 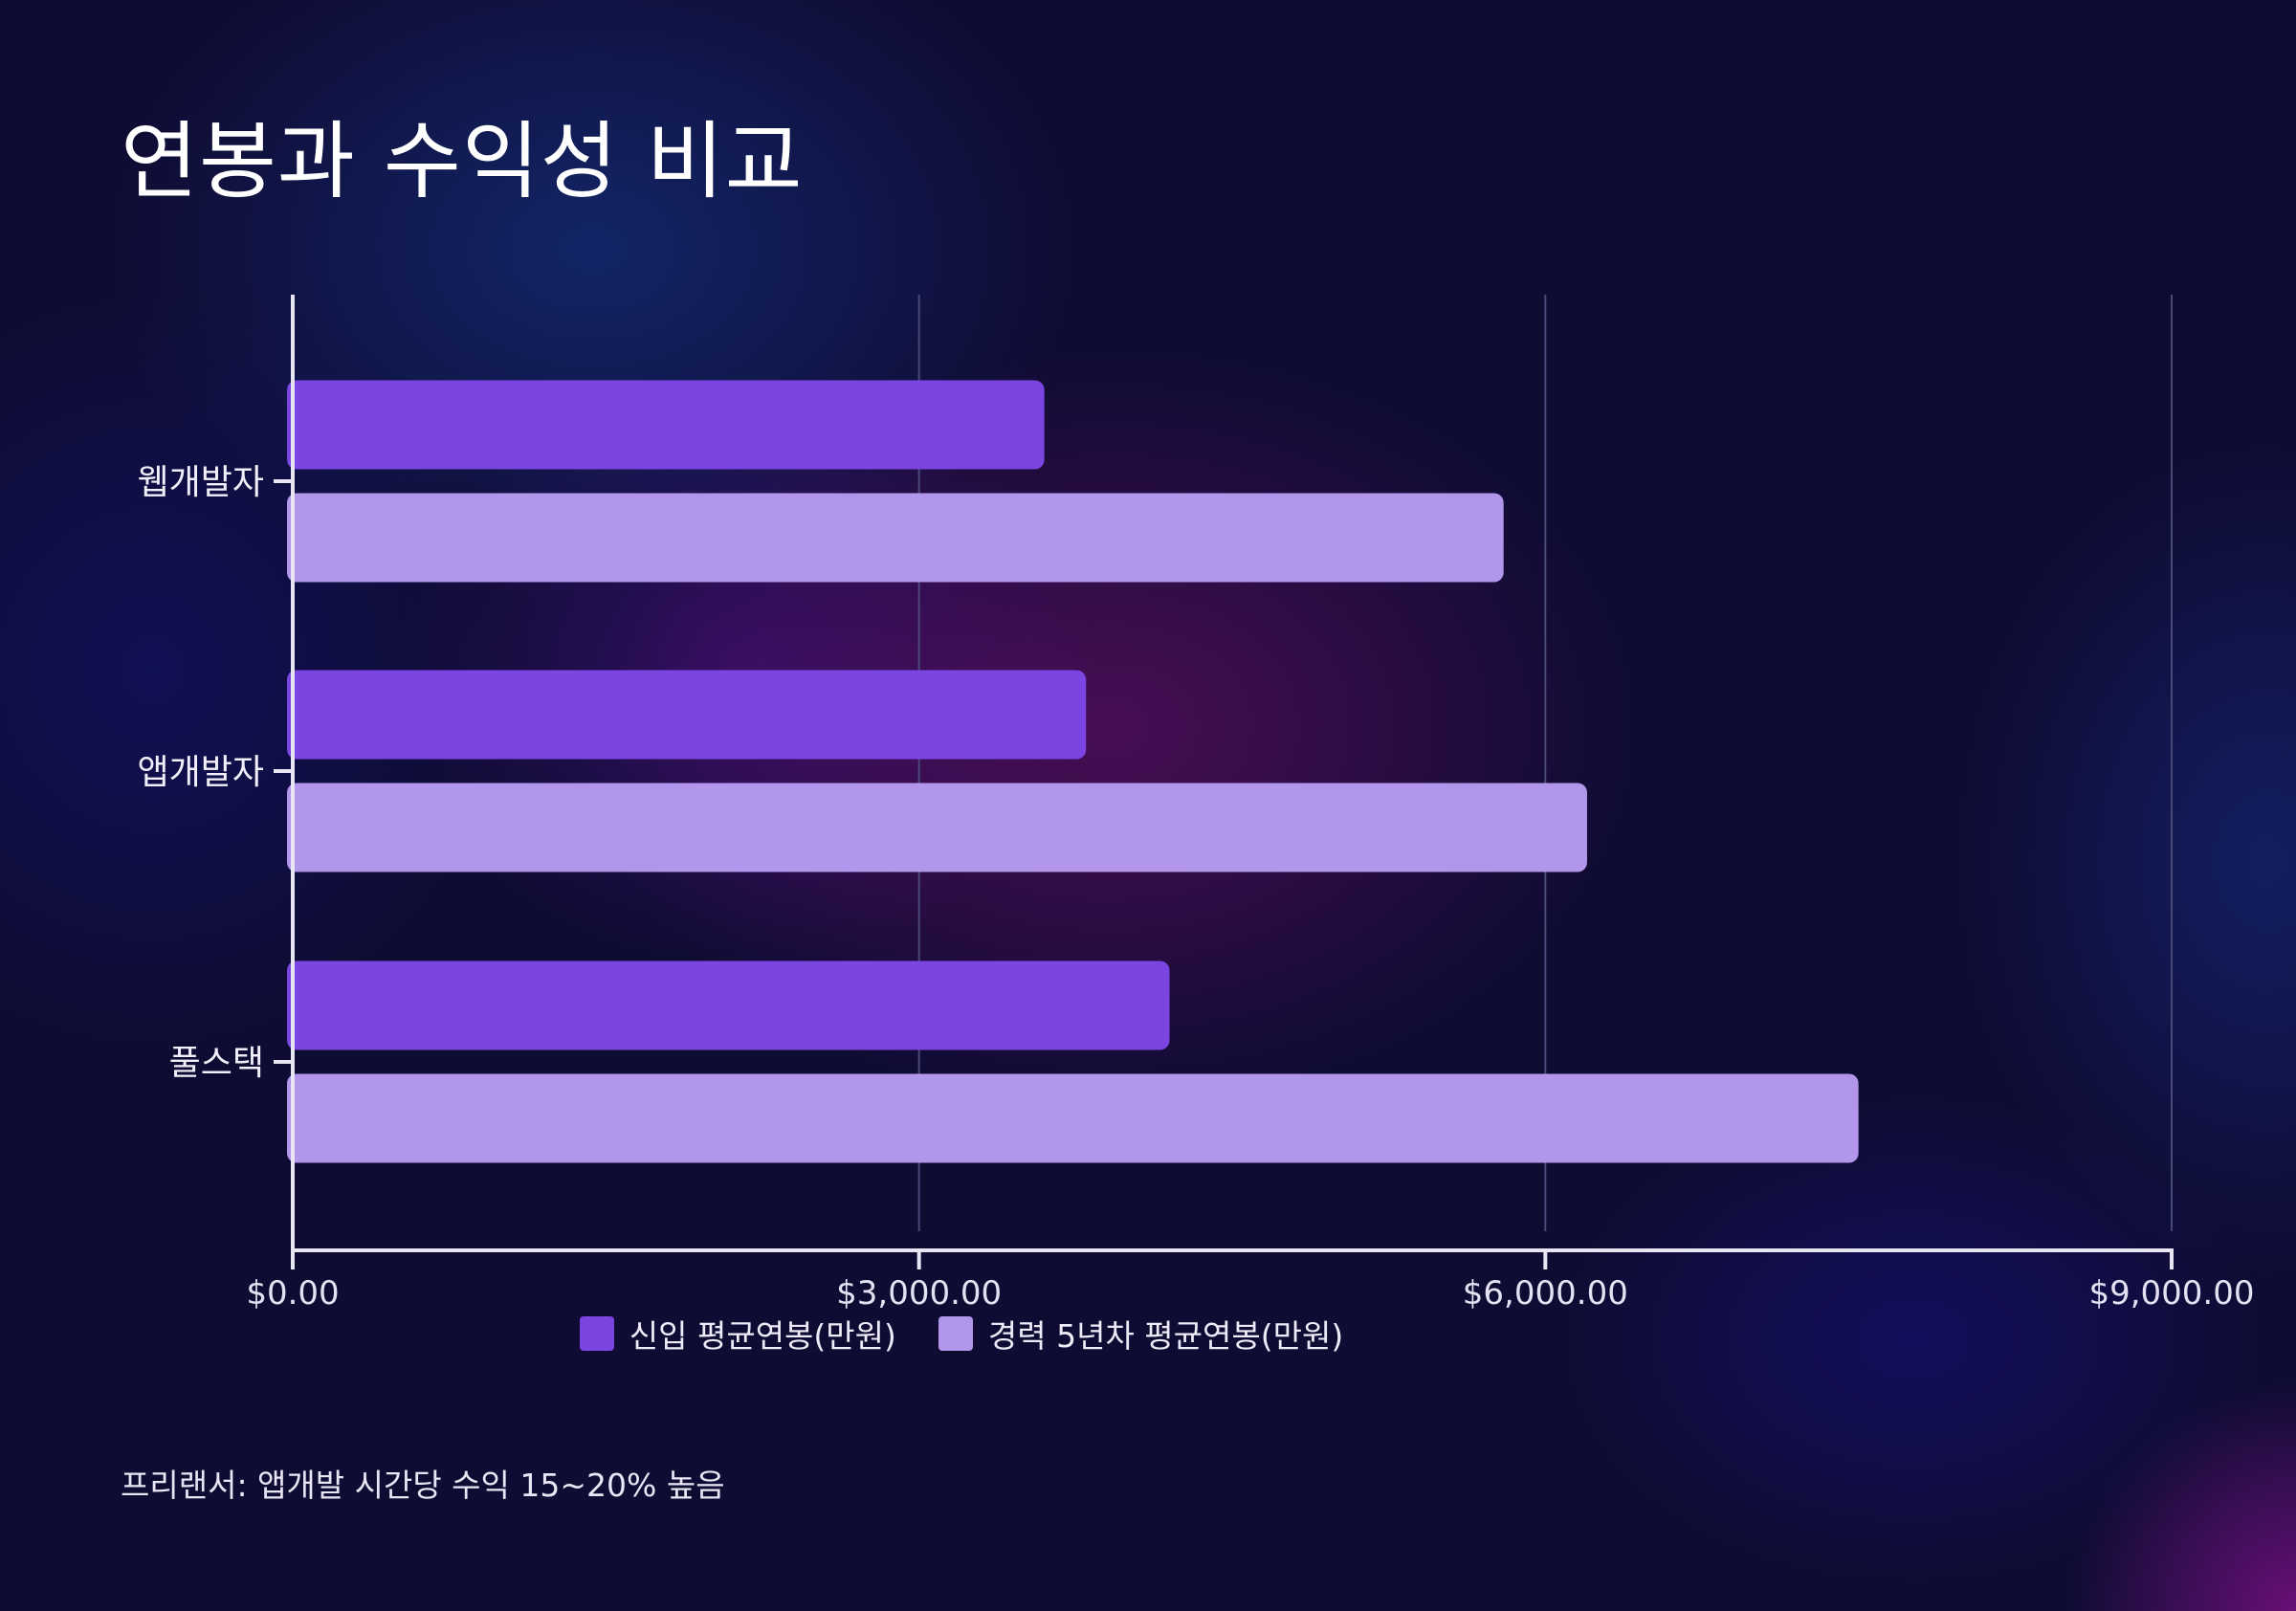 What do you see at coordinates (423, 1486) in the screenshot?
I see `footnote: 프리랜서: 앱개발 시간당 수익 15~20% 높음` at bounding box center [423, 1486].